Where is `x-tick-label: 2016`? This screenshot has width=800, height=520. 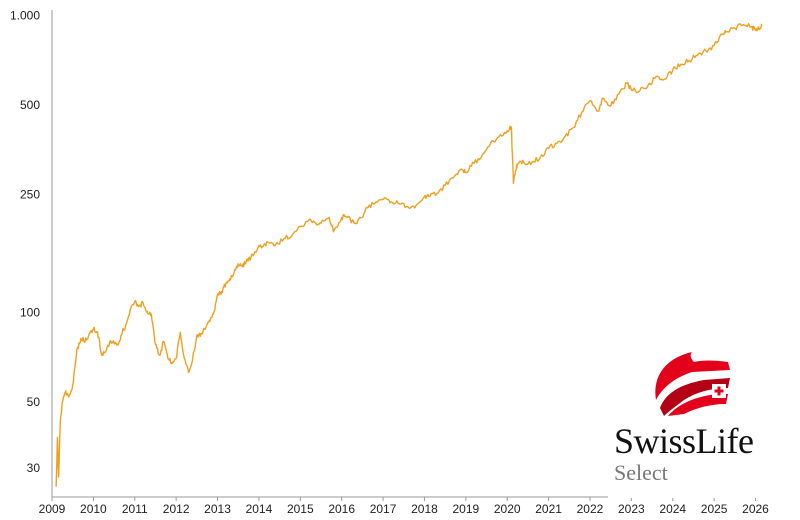
x-tick-label: 2016 is located at coordinates (341, 509).